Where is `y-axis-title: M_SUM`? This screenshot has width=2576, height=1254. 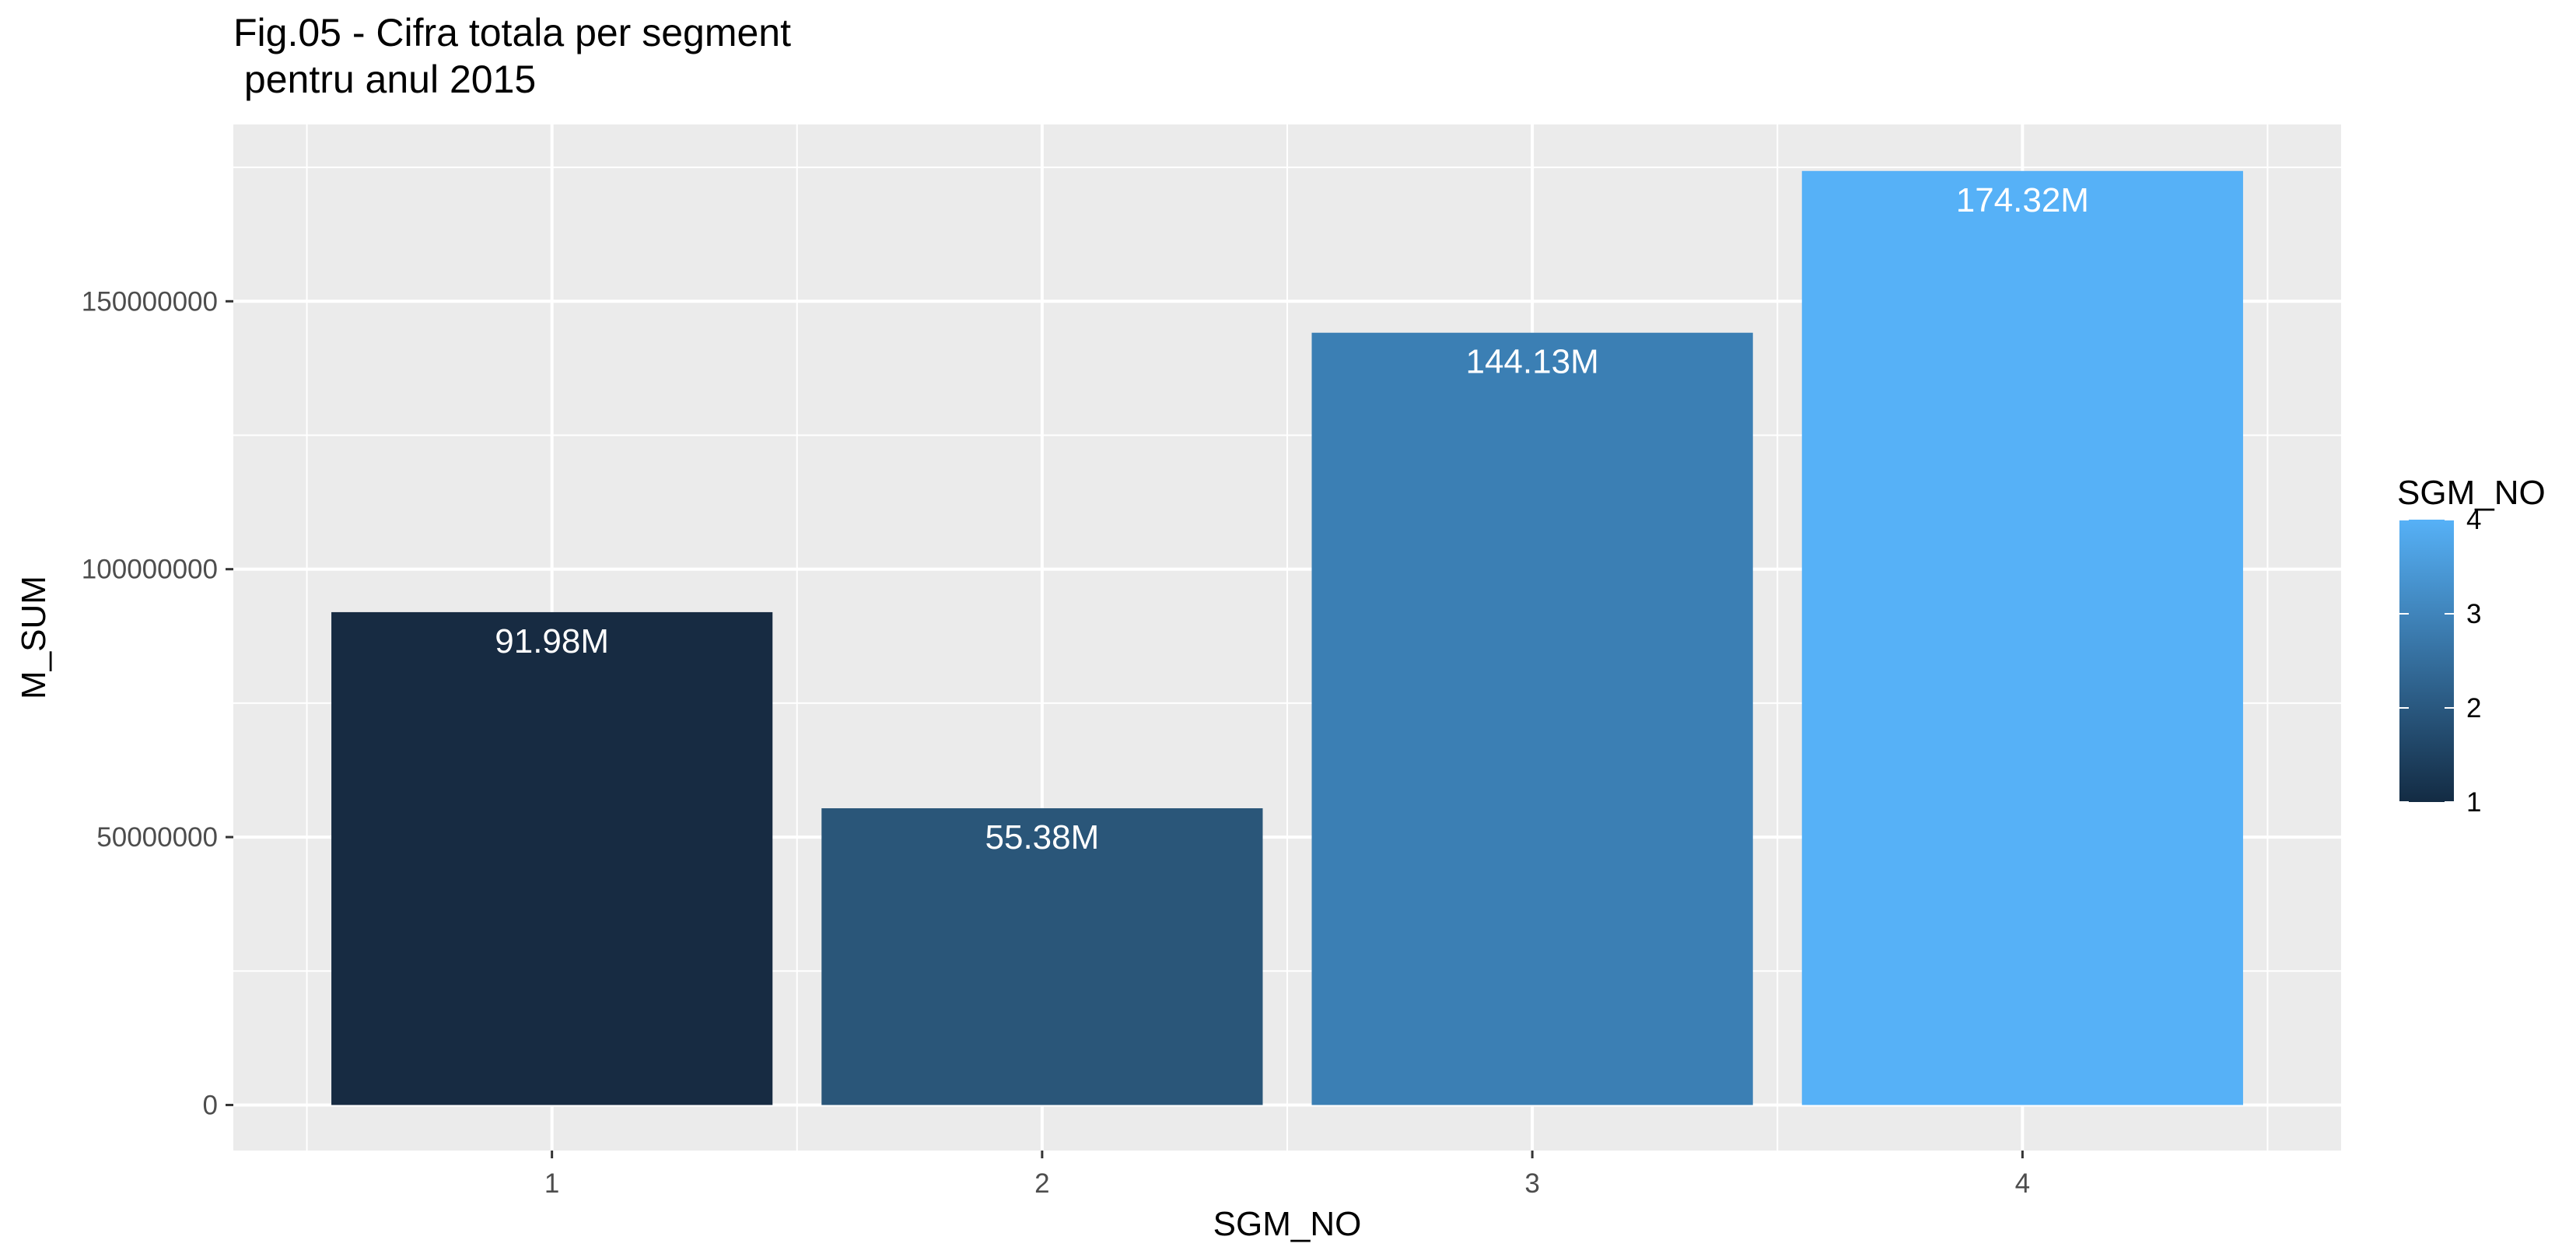
y-axis-title: M_SUM is located at coordinates (34, 637).